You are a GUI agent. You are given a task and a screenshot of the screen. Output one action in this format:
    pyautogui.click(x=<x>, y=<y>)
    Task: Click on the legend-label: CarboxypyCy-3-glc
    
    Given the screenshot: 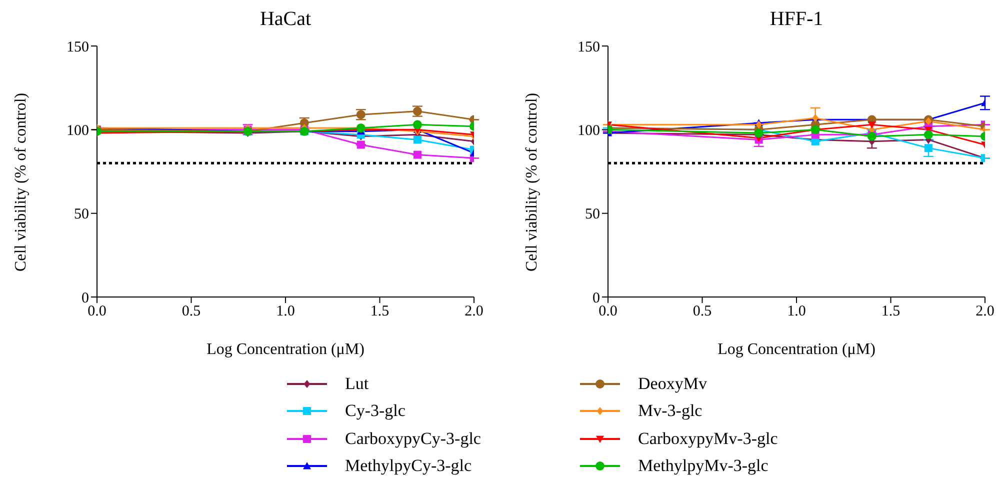 What is the action you would take?
    pyautogui.click(x=413, y=438)
    